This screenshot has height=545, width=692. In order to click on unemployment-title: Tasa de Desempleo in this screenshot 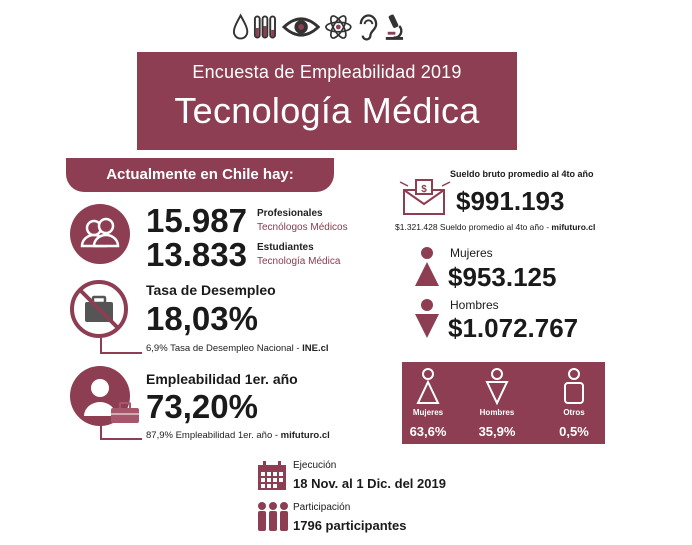, I will do `click(211, 290)`.